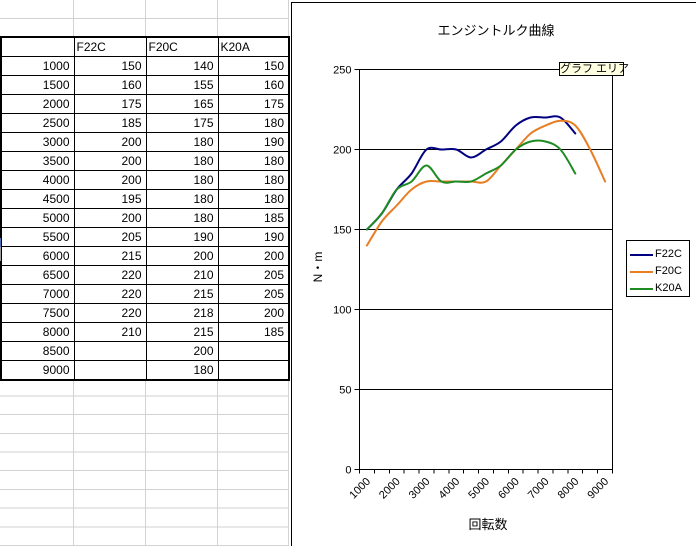 The height and width of the screenshot is (546, 696). Describe the element at coordinates (37, 275) in the screenshot. I see `table-cell: 6500` at that location.